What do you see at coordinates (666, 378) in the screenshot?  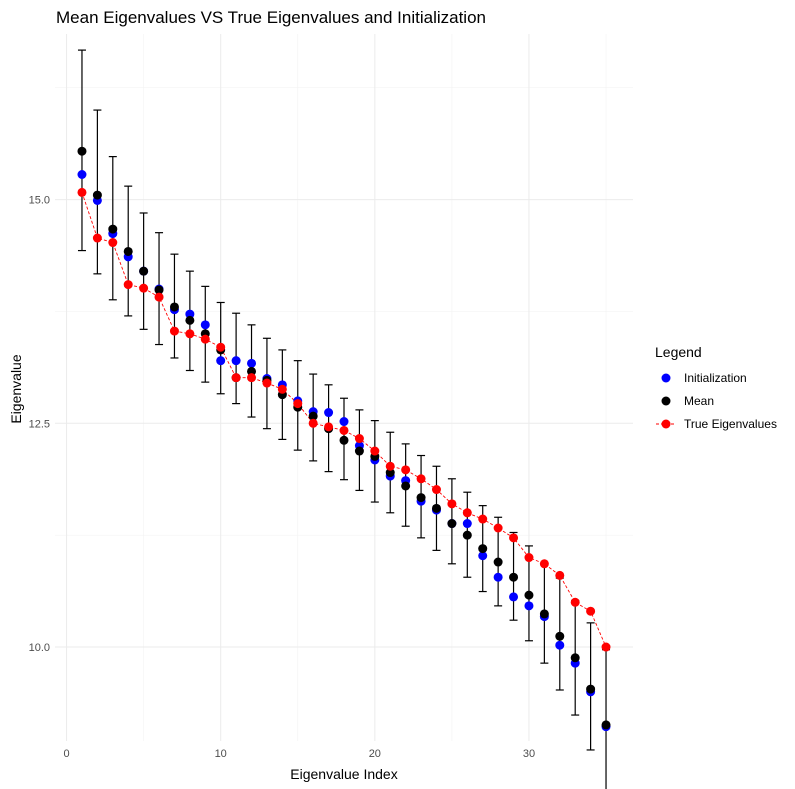 I see `legend-key-initialization` at bounding box center [666, 378].